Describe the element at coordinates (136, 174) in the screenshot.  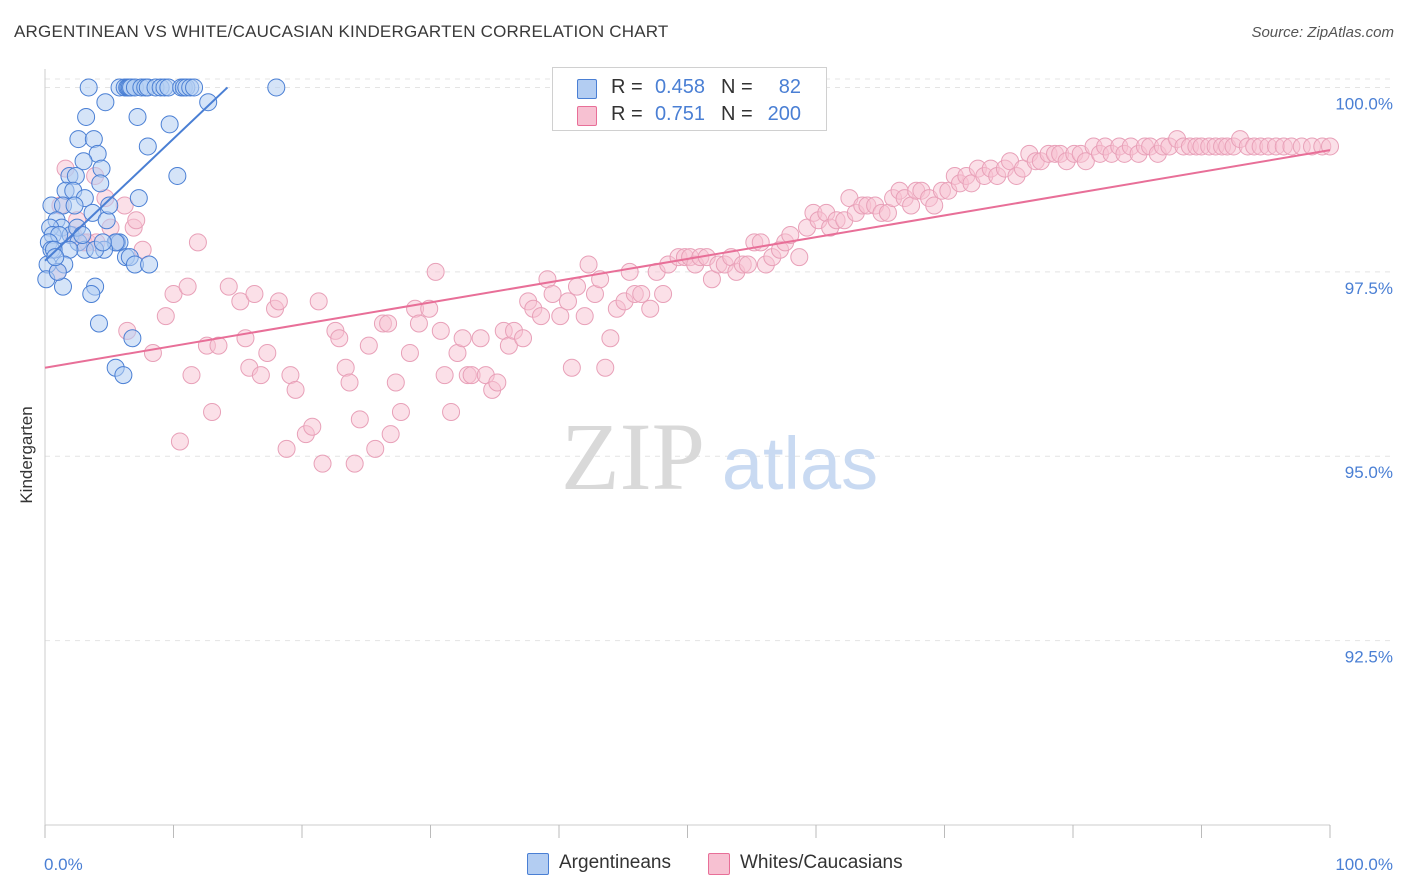
I see `argentinean-trend-line` at that location.